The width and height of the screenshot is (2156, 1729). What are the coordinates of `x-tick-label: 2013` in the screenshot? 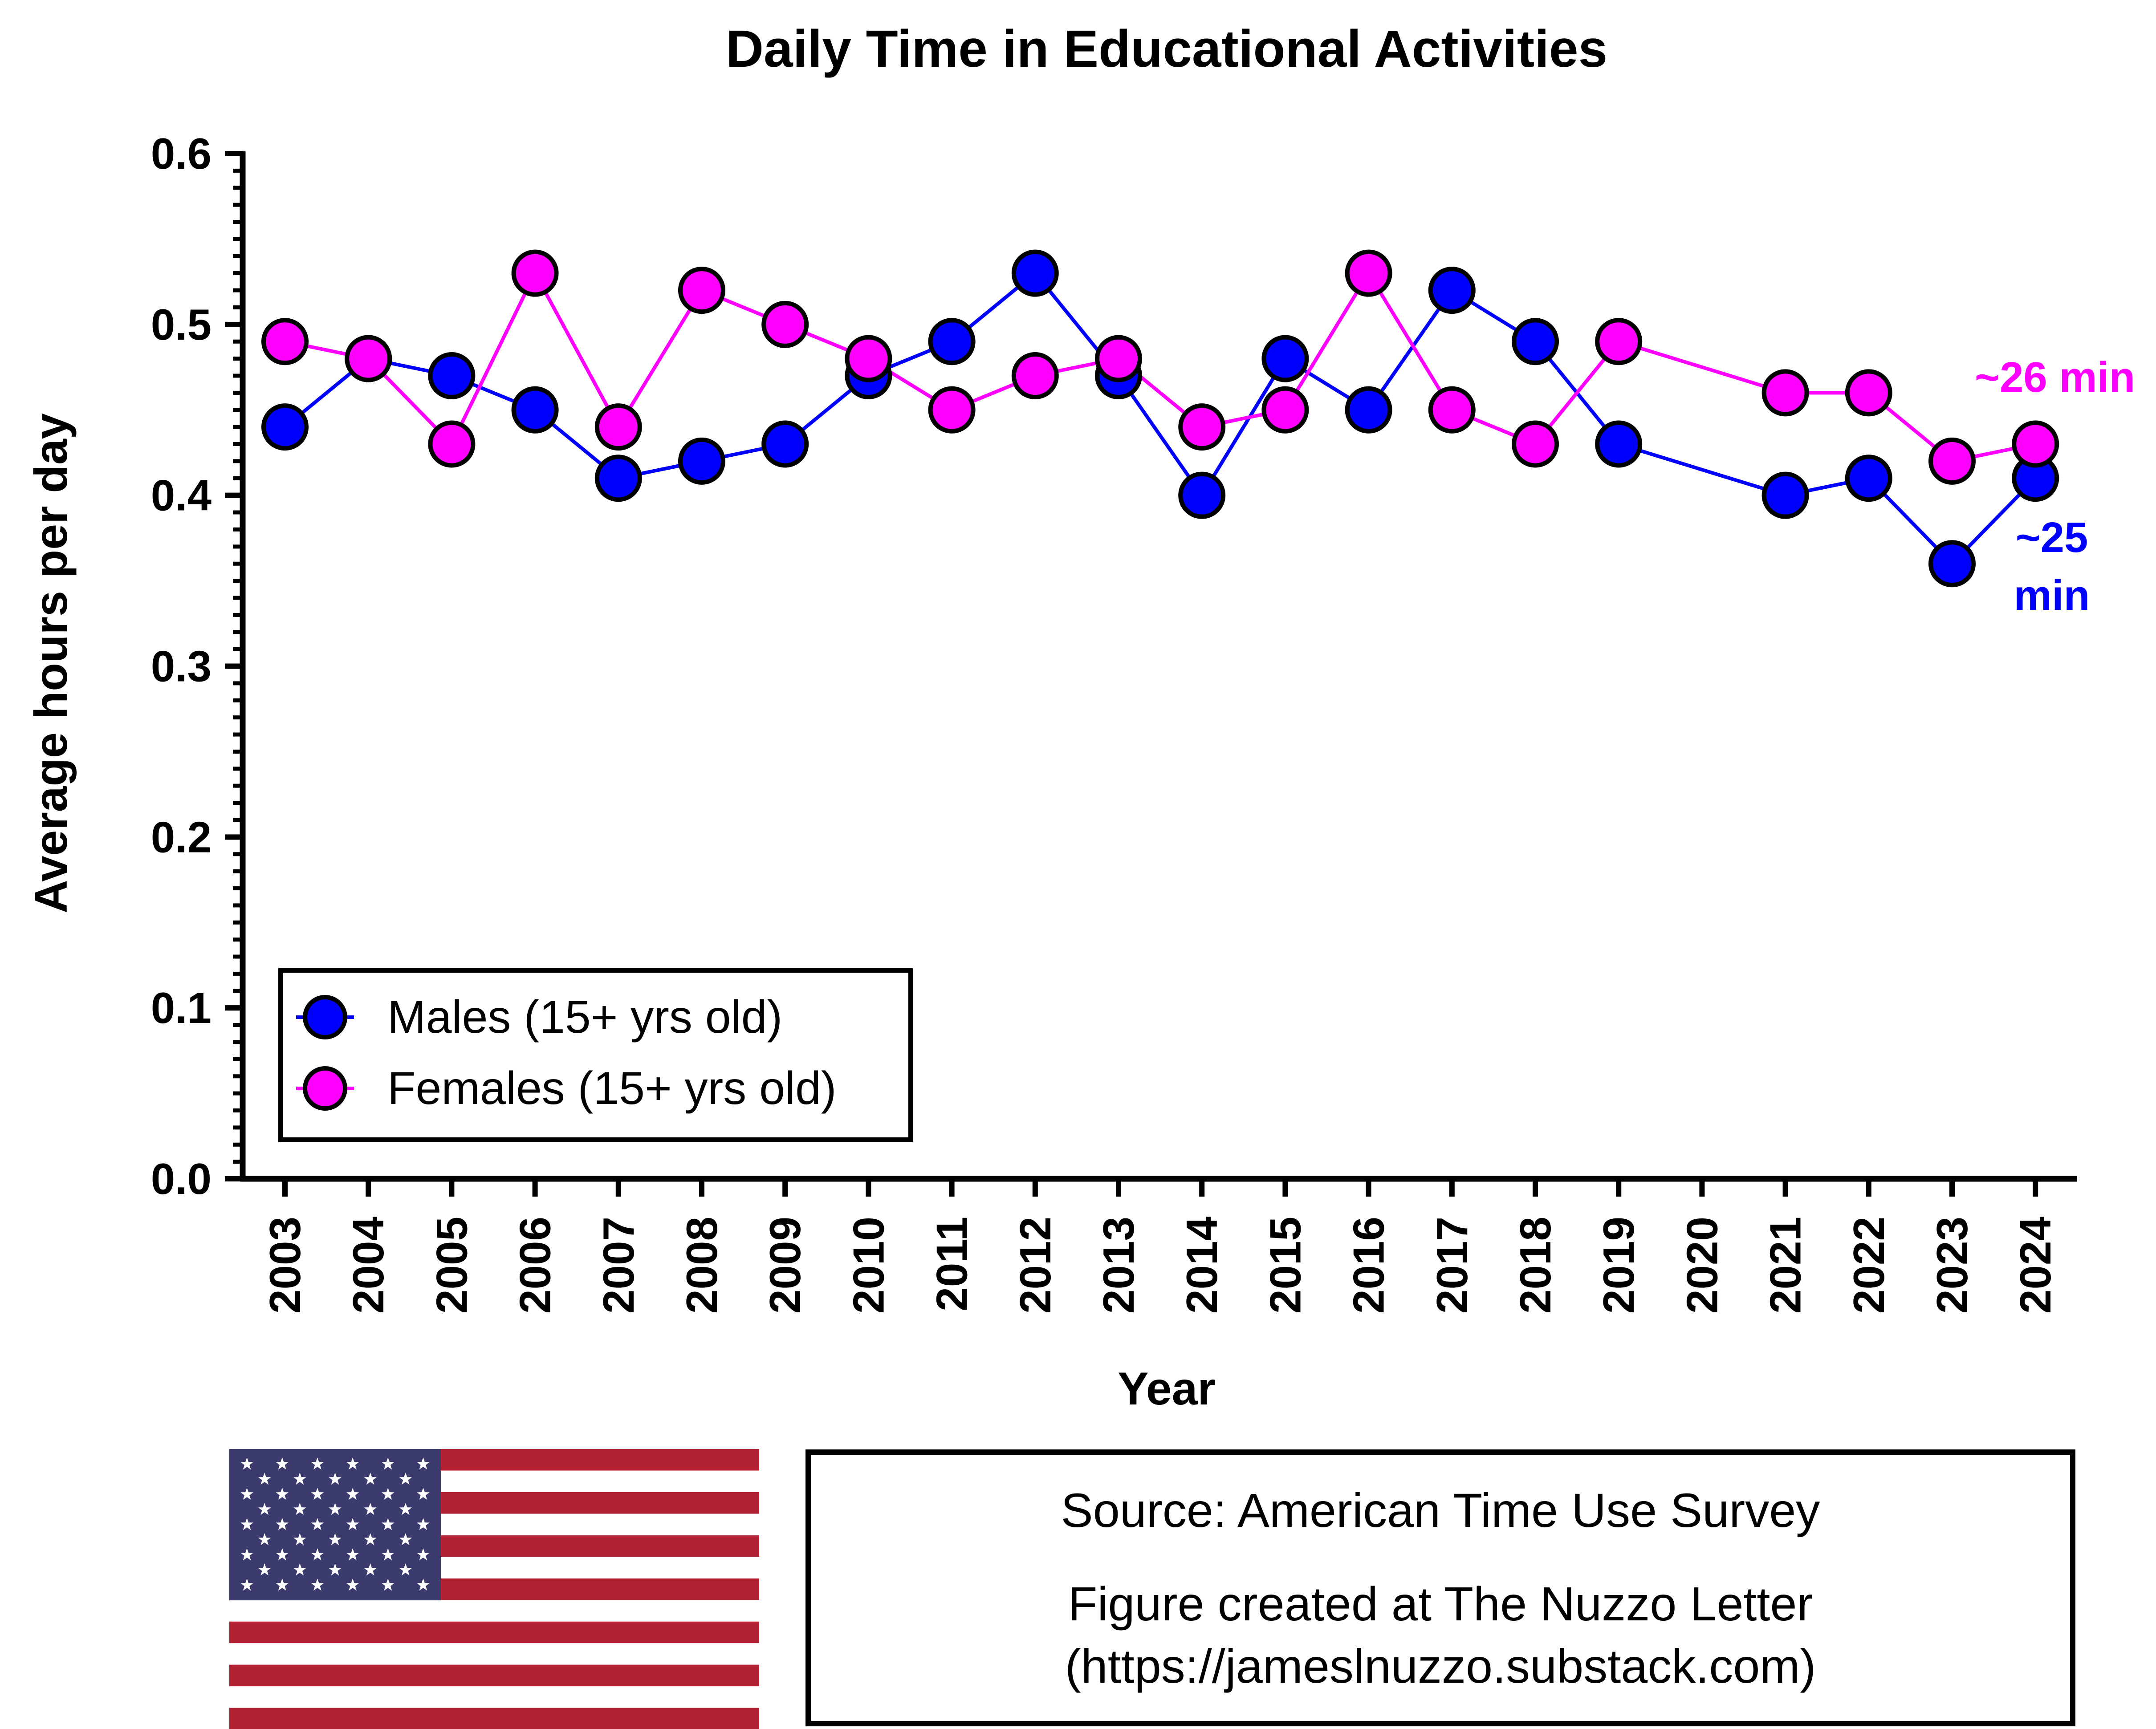 It's located at (1118, 1265).